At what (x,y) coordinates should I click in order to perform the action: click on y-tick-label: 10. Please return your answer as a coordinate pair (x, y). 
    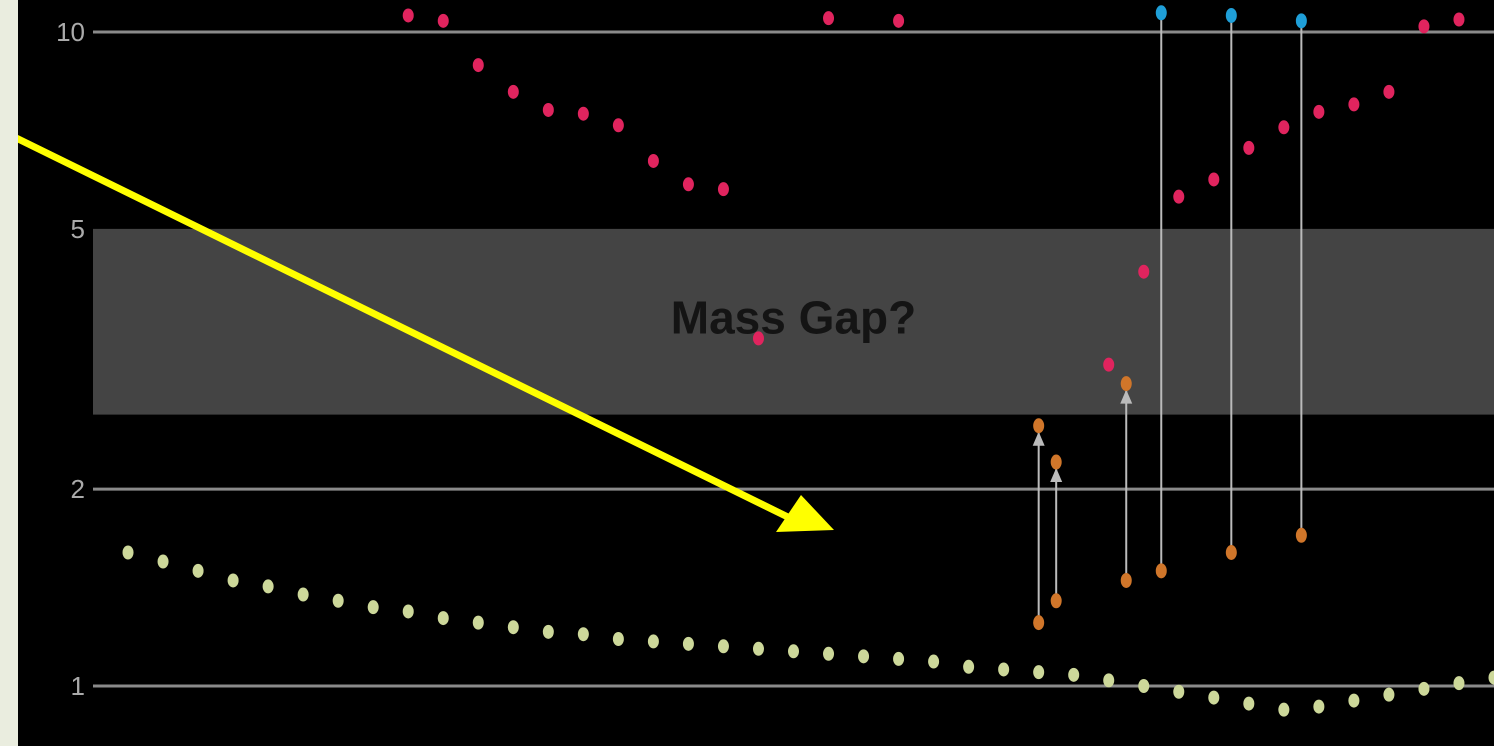
    Looking at the image, I should click on (70, 32).